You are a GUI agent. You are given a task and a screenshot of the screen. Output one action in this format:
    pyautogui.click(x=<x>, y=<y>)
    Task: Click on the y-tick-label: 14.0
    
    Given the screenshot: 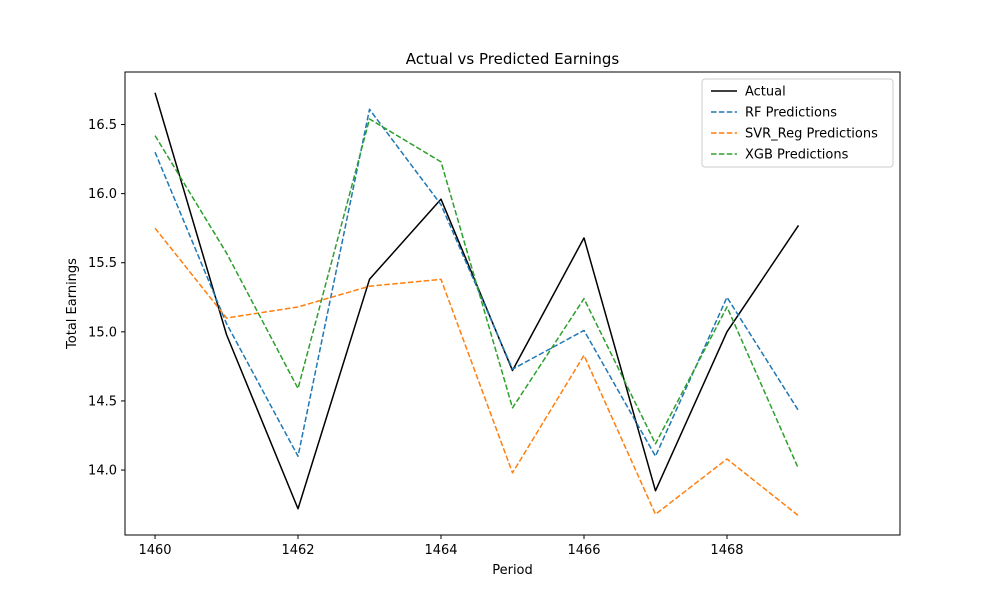 What is the action you would take?
    pyautogui.click(x=102, y=471)
    